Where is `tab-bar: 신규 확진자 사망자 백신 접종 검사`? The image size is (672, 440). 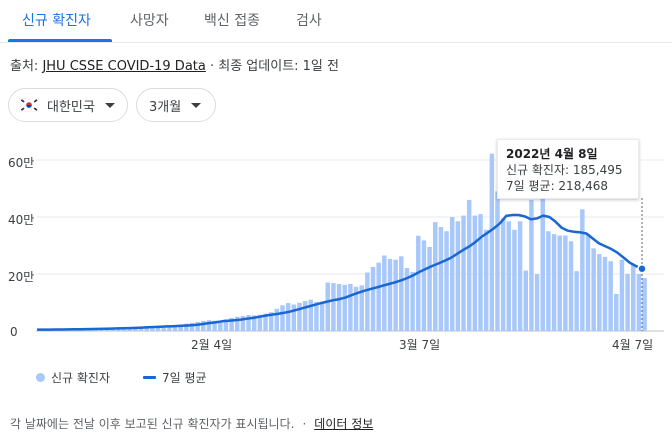
tab-bar: 신규 확진자 사망자 백신 접종 검사 is located at coordinates (336, 21).